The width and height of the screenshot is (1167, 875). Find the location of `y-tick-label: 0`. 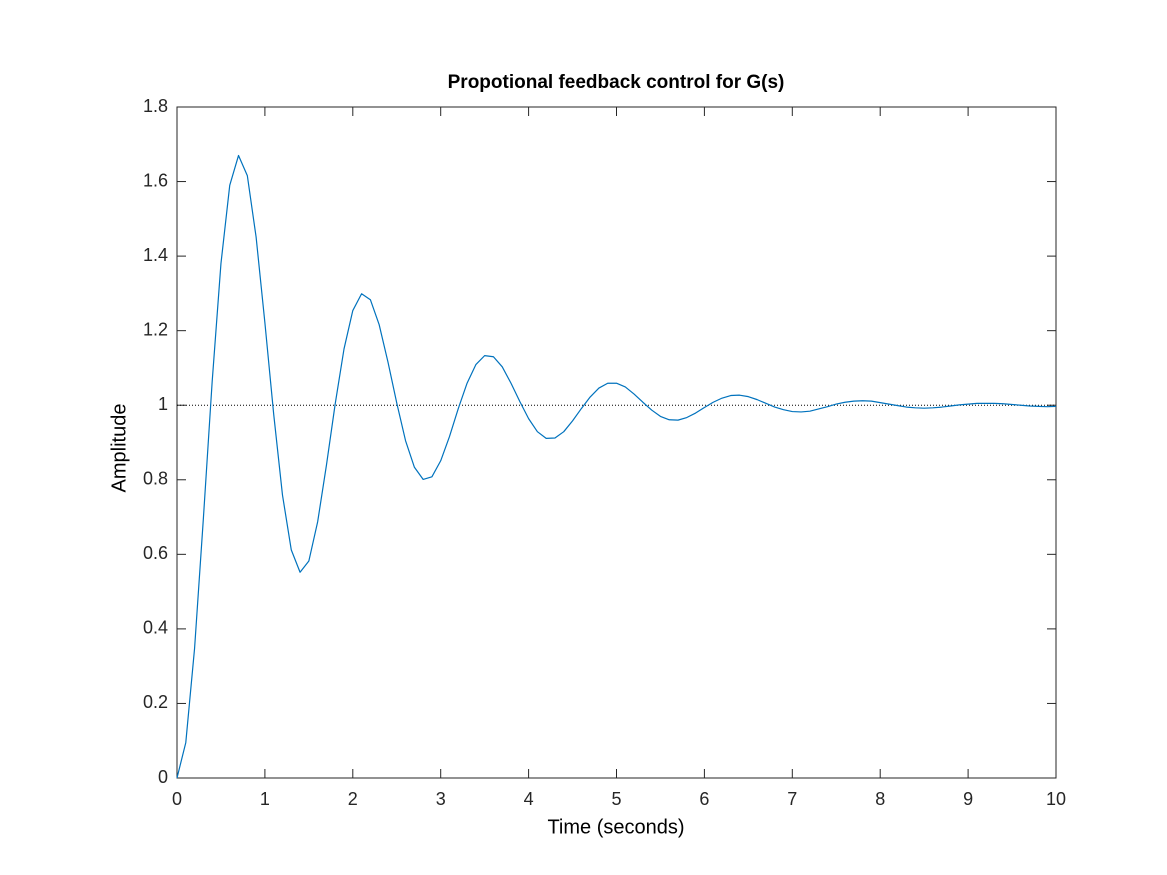

y-tick-label: 0 is located at coordinates (163, 777).